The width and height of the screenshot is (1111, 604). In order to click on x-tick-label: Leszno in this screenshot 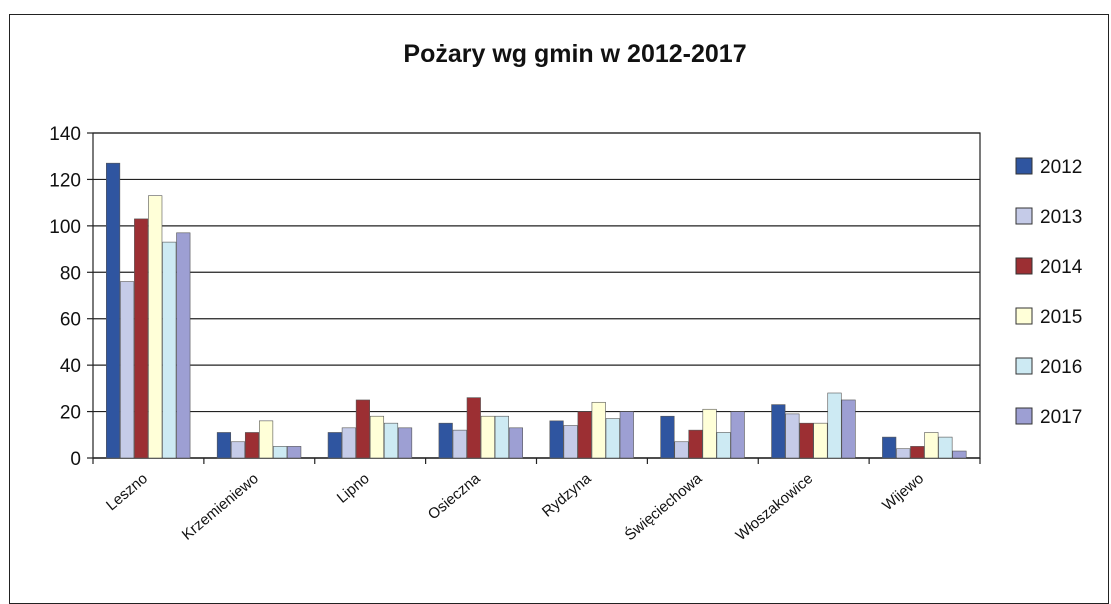, I will do `click(127, 492)`.